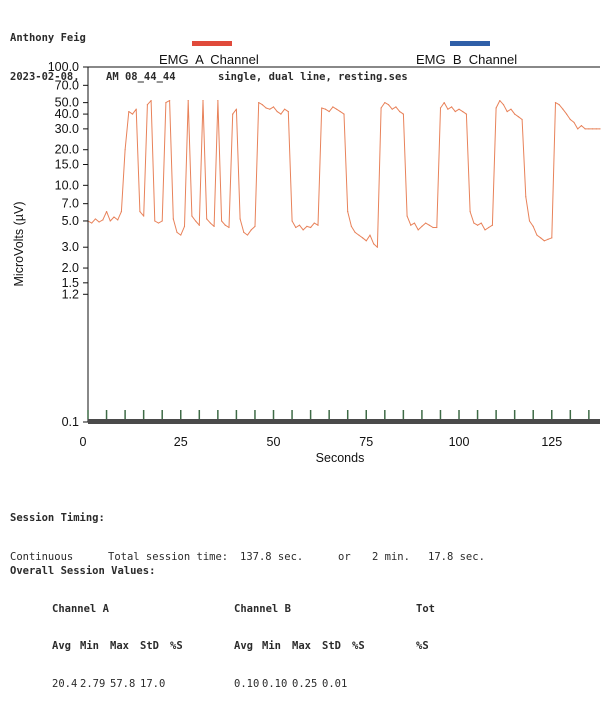  Describe the element at coordinates (48, 38) in the screenshot. I see `patient-name: Anthony Feig` at that location.